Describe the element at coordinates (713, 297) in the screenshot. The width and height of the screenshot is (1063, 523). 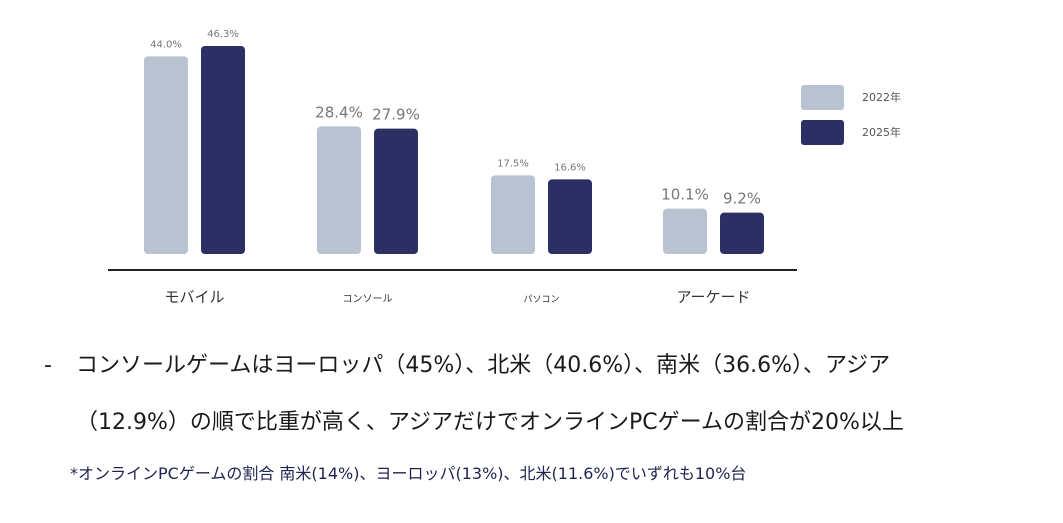
I see `category-label: アーケード` at that location.